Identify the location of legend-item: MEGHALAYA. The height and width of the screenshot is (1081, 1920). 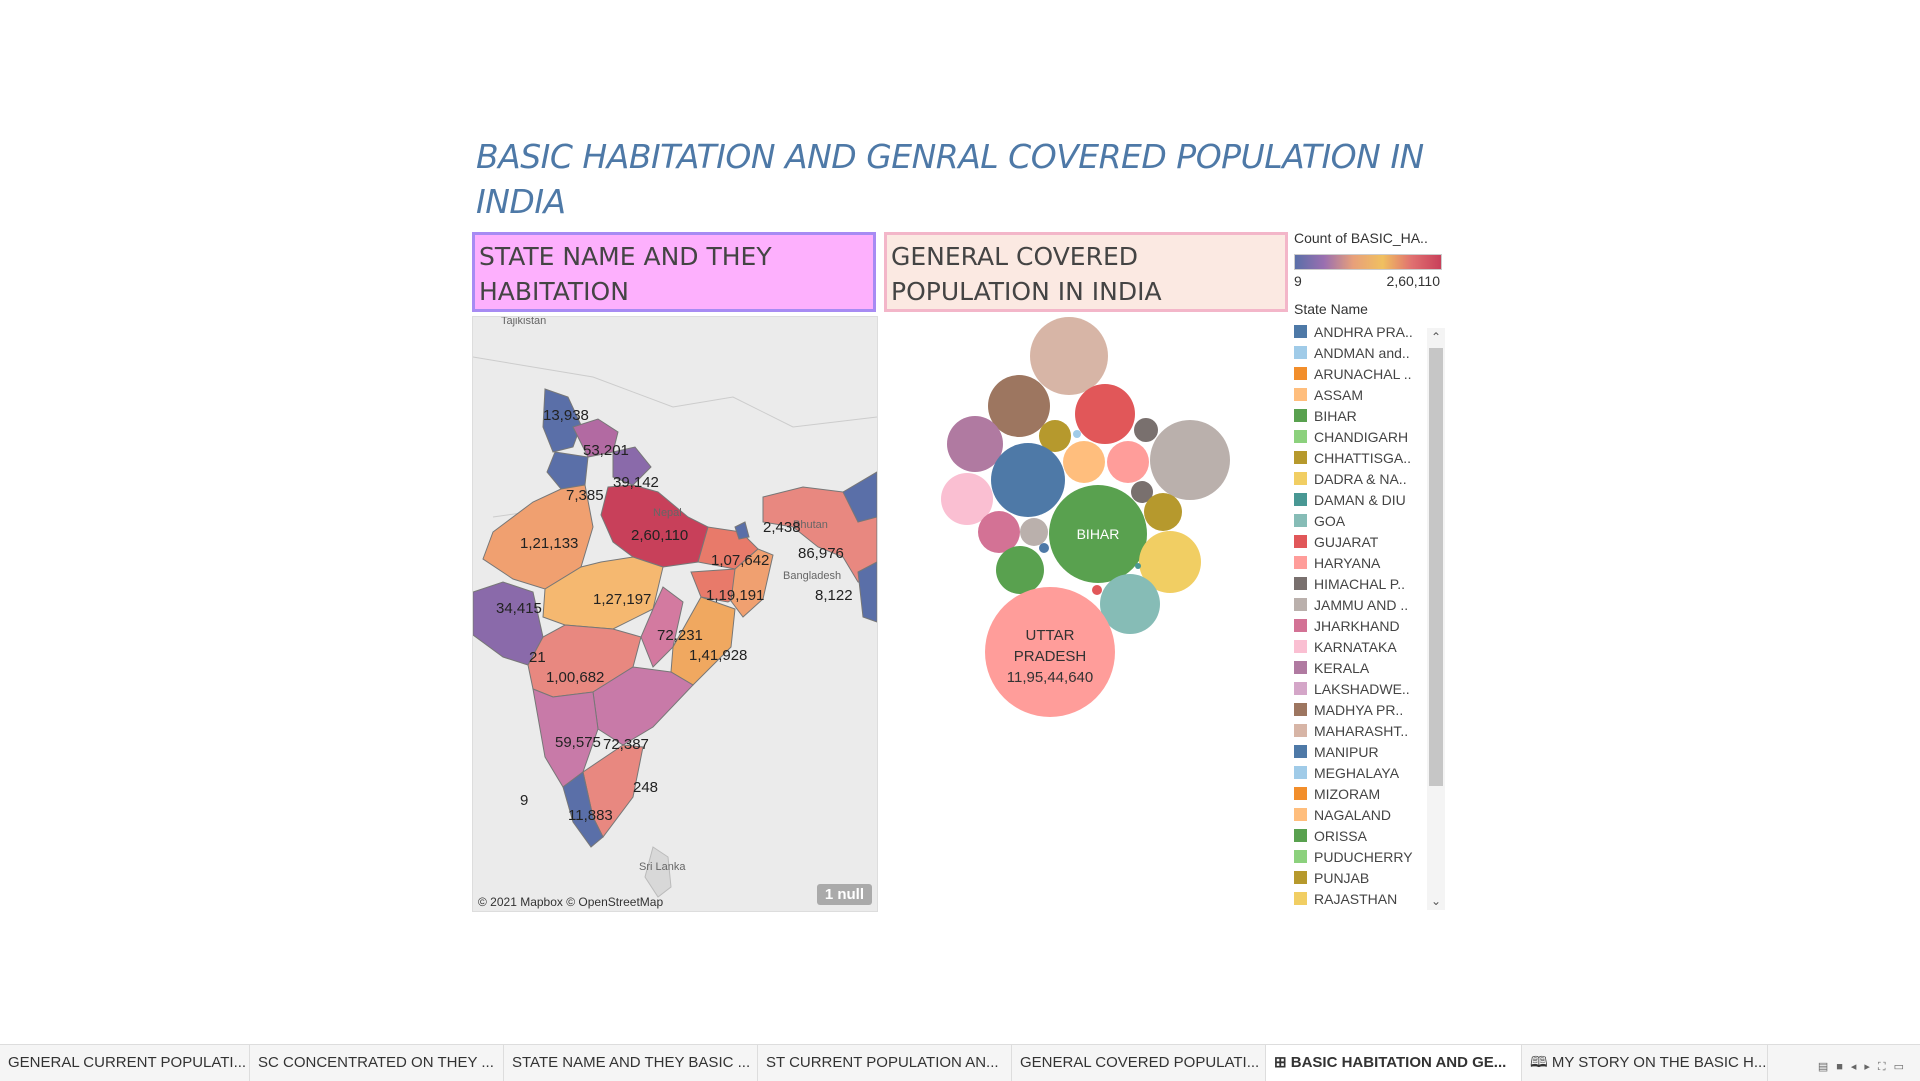
(1370, 772).